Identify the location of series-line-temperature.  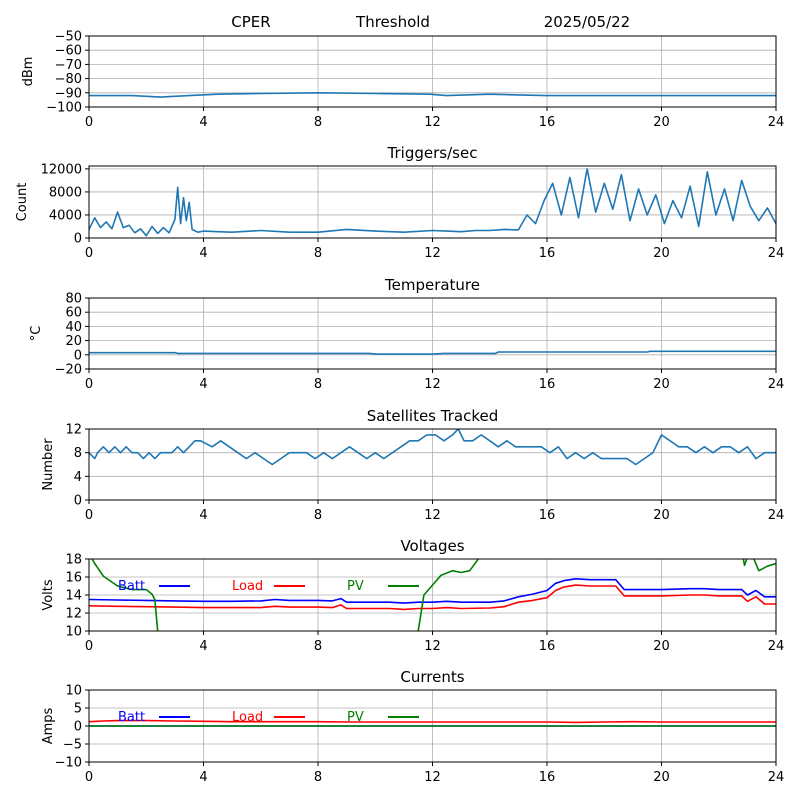
(432, 352).